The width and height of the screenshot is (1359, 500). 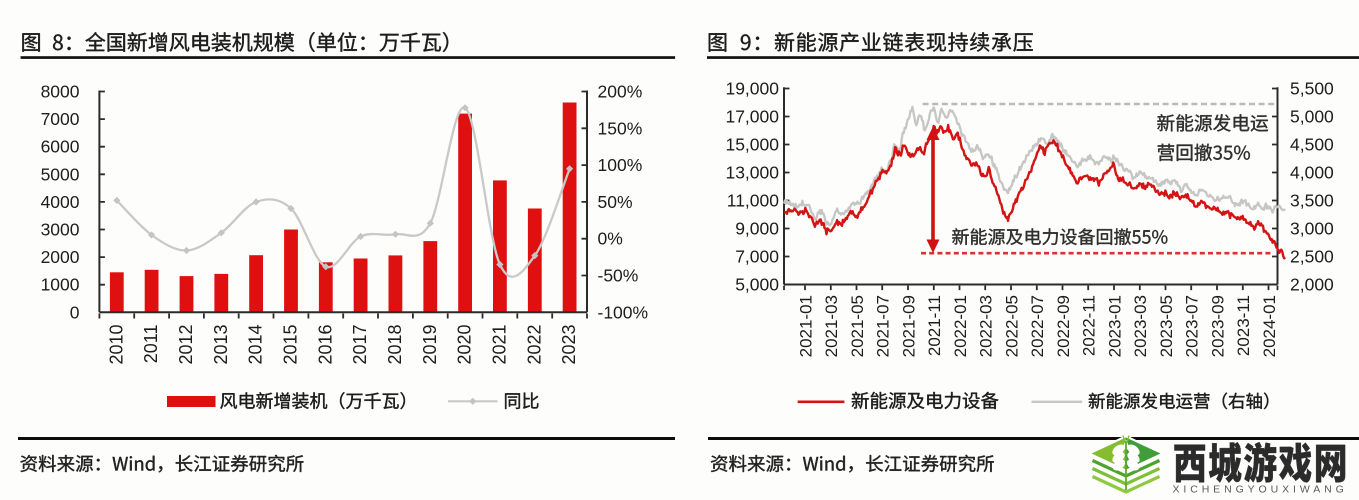 What do you see at coordinates (256, 345) in the screenshot?
I see `svg-text: 2014` at bounding box center [256, 345].